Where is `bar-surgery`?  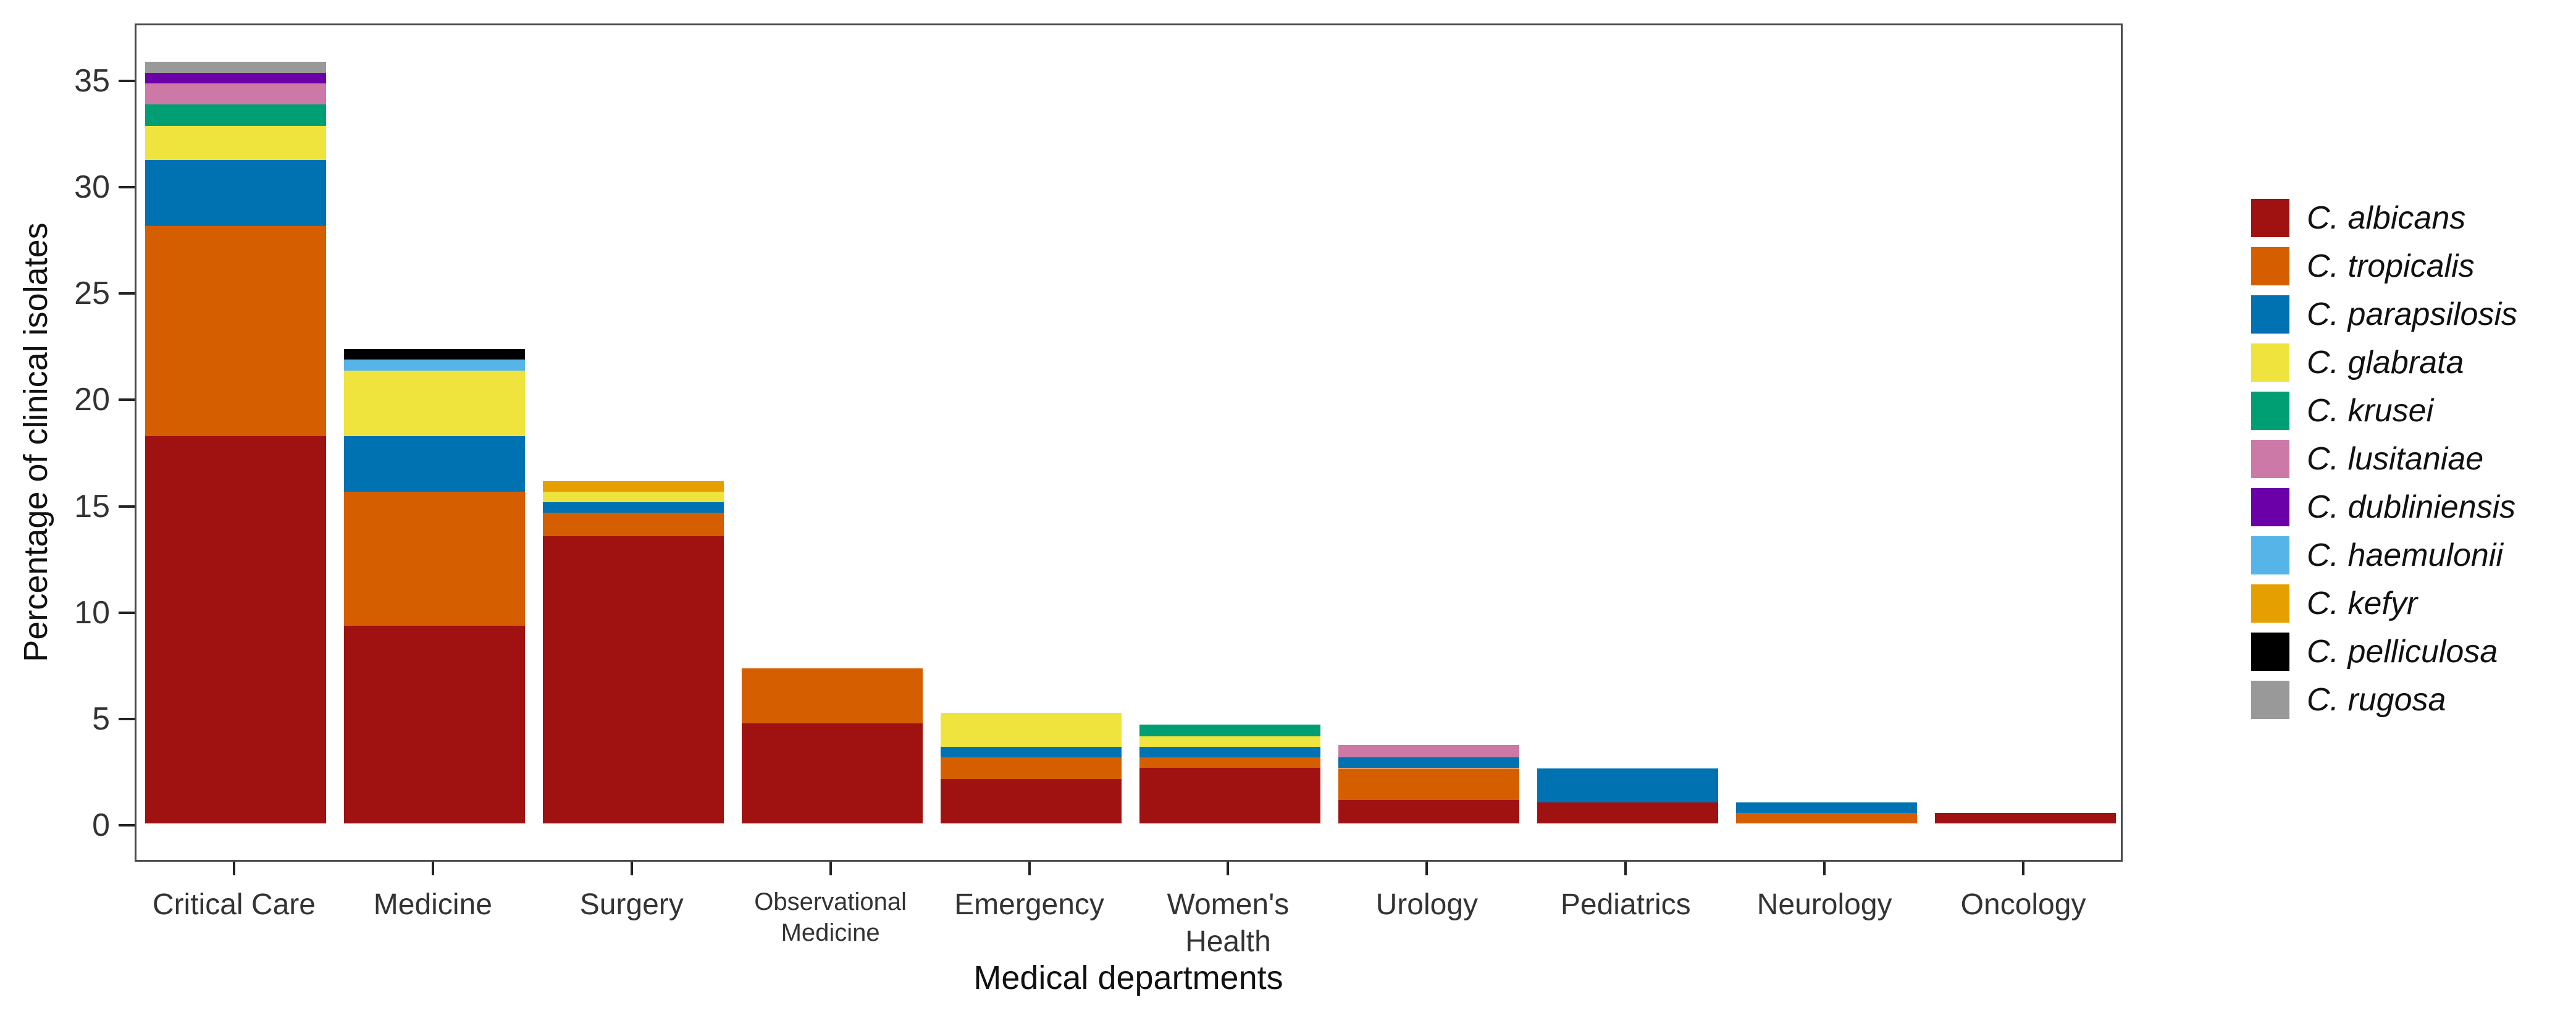 bar-surgery is located at coordinates (633, 442).